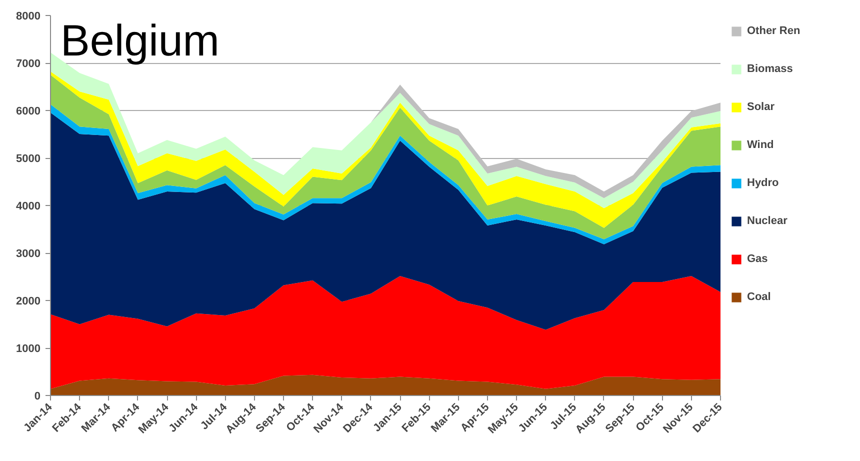 This screenshot has width=860, height=461. Describe the element at coordinates (28, 254) in the screenshot. I see `y-tick-label: 3000` at that location.